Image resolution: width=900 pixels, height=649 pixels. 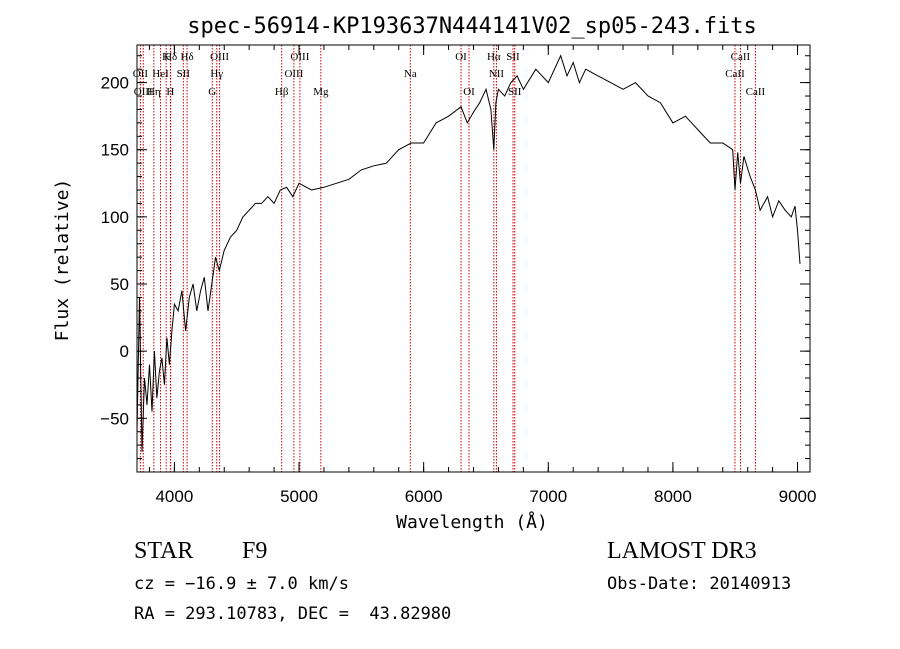 What do you see at coordinates (798, 496) in the screenshot?
I see `x-tick-label: 9000` at bounding box center [798, 496].